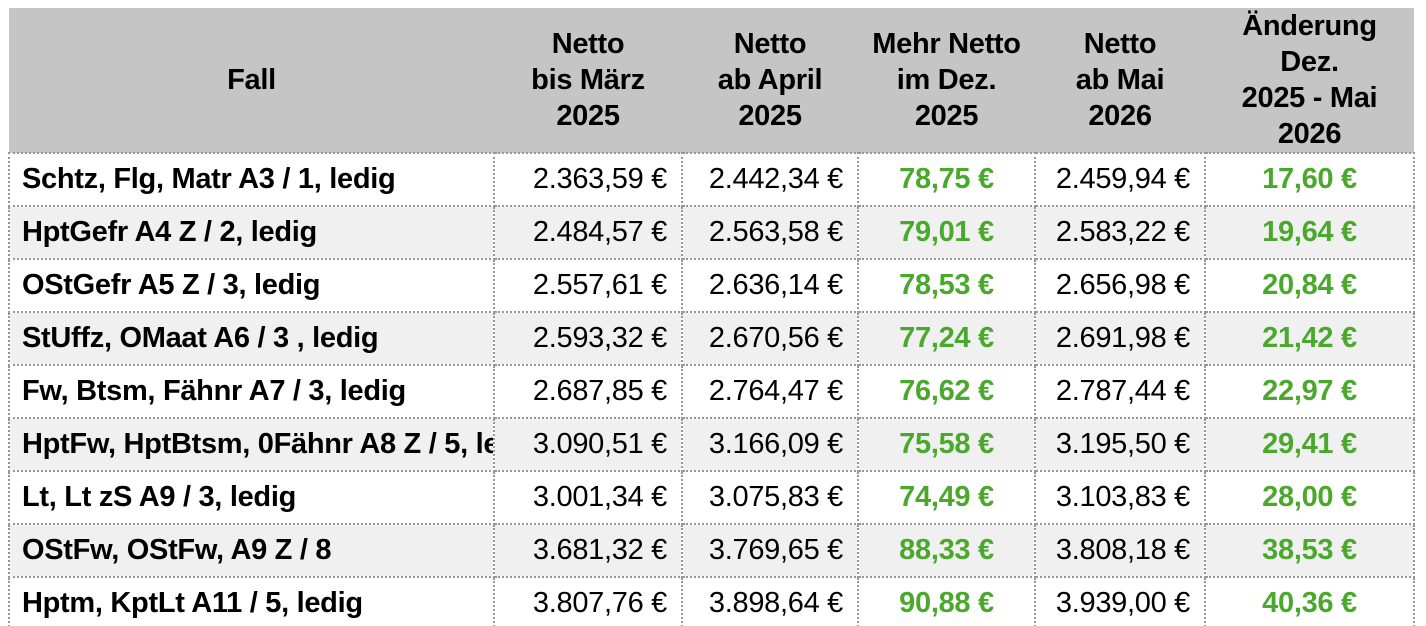 This screenshot has height=626, width=1426. I want to click on column-header-netto-ab-april-2025: Netto ab April 2025, so click(770, 80).